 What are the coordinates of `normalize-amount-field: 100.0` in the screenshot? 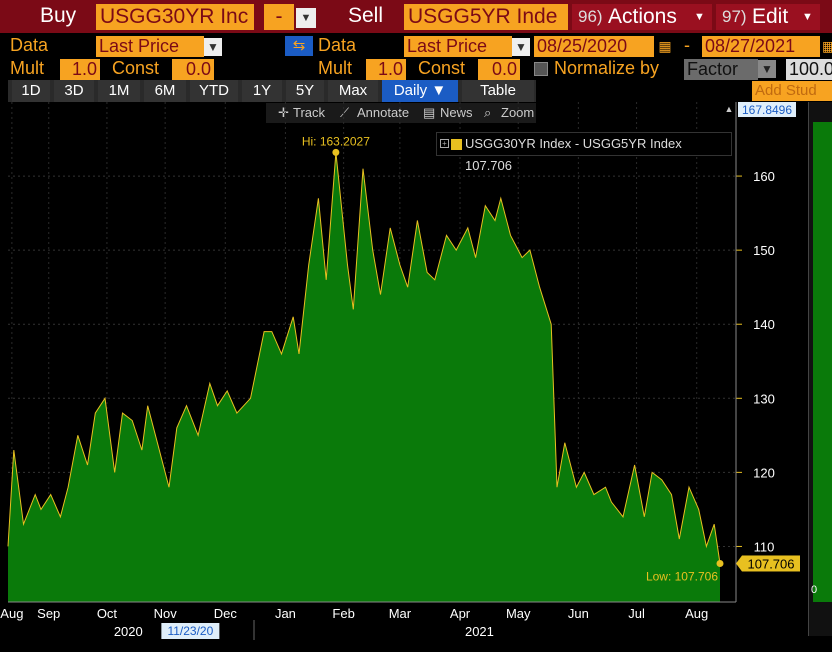 It's located at (809, 69).